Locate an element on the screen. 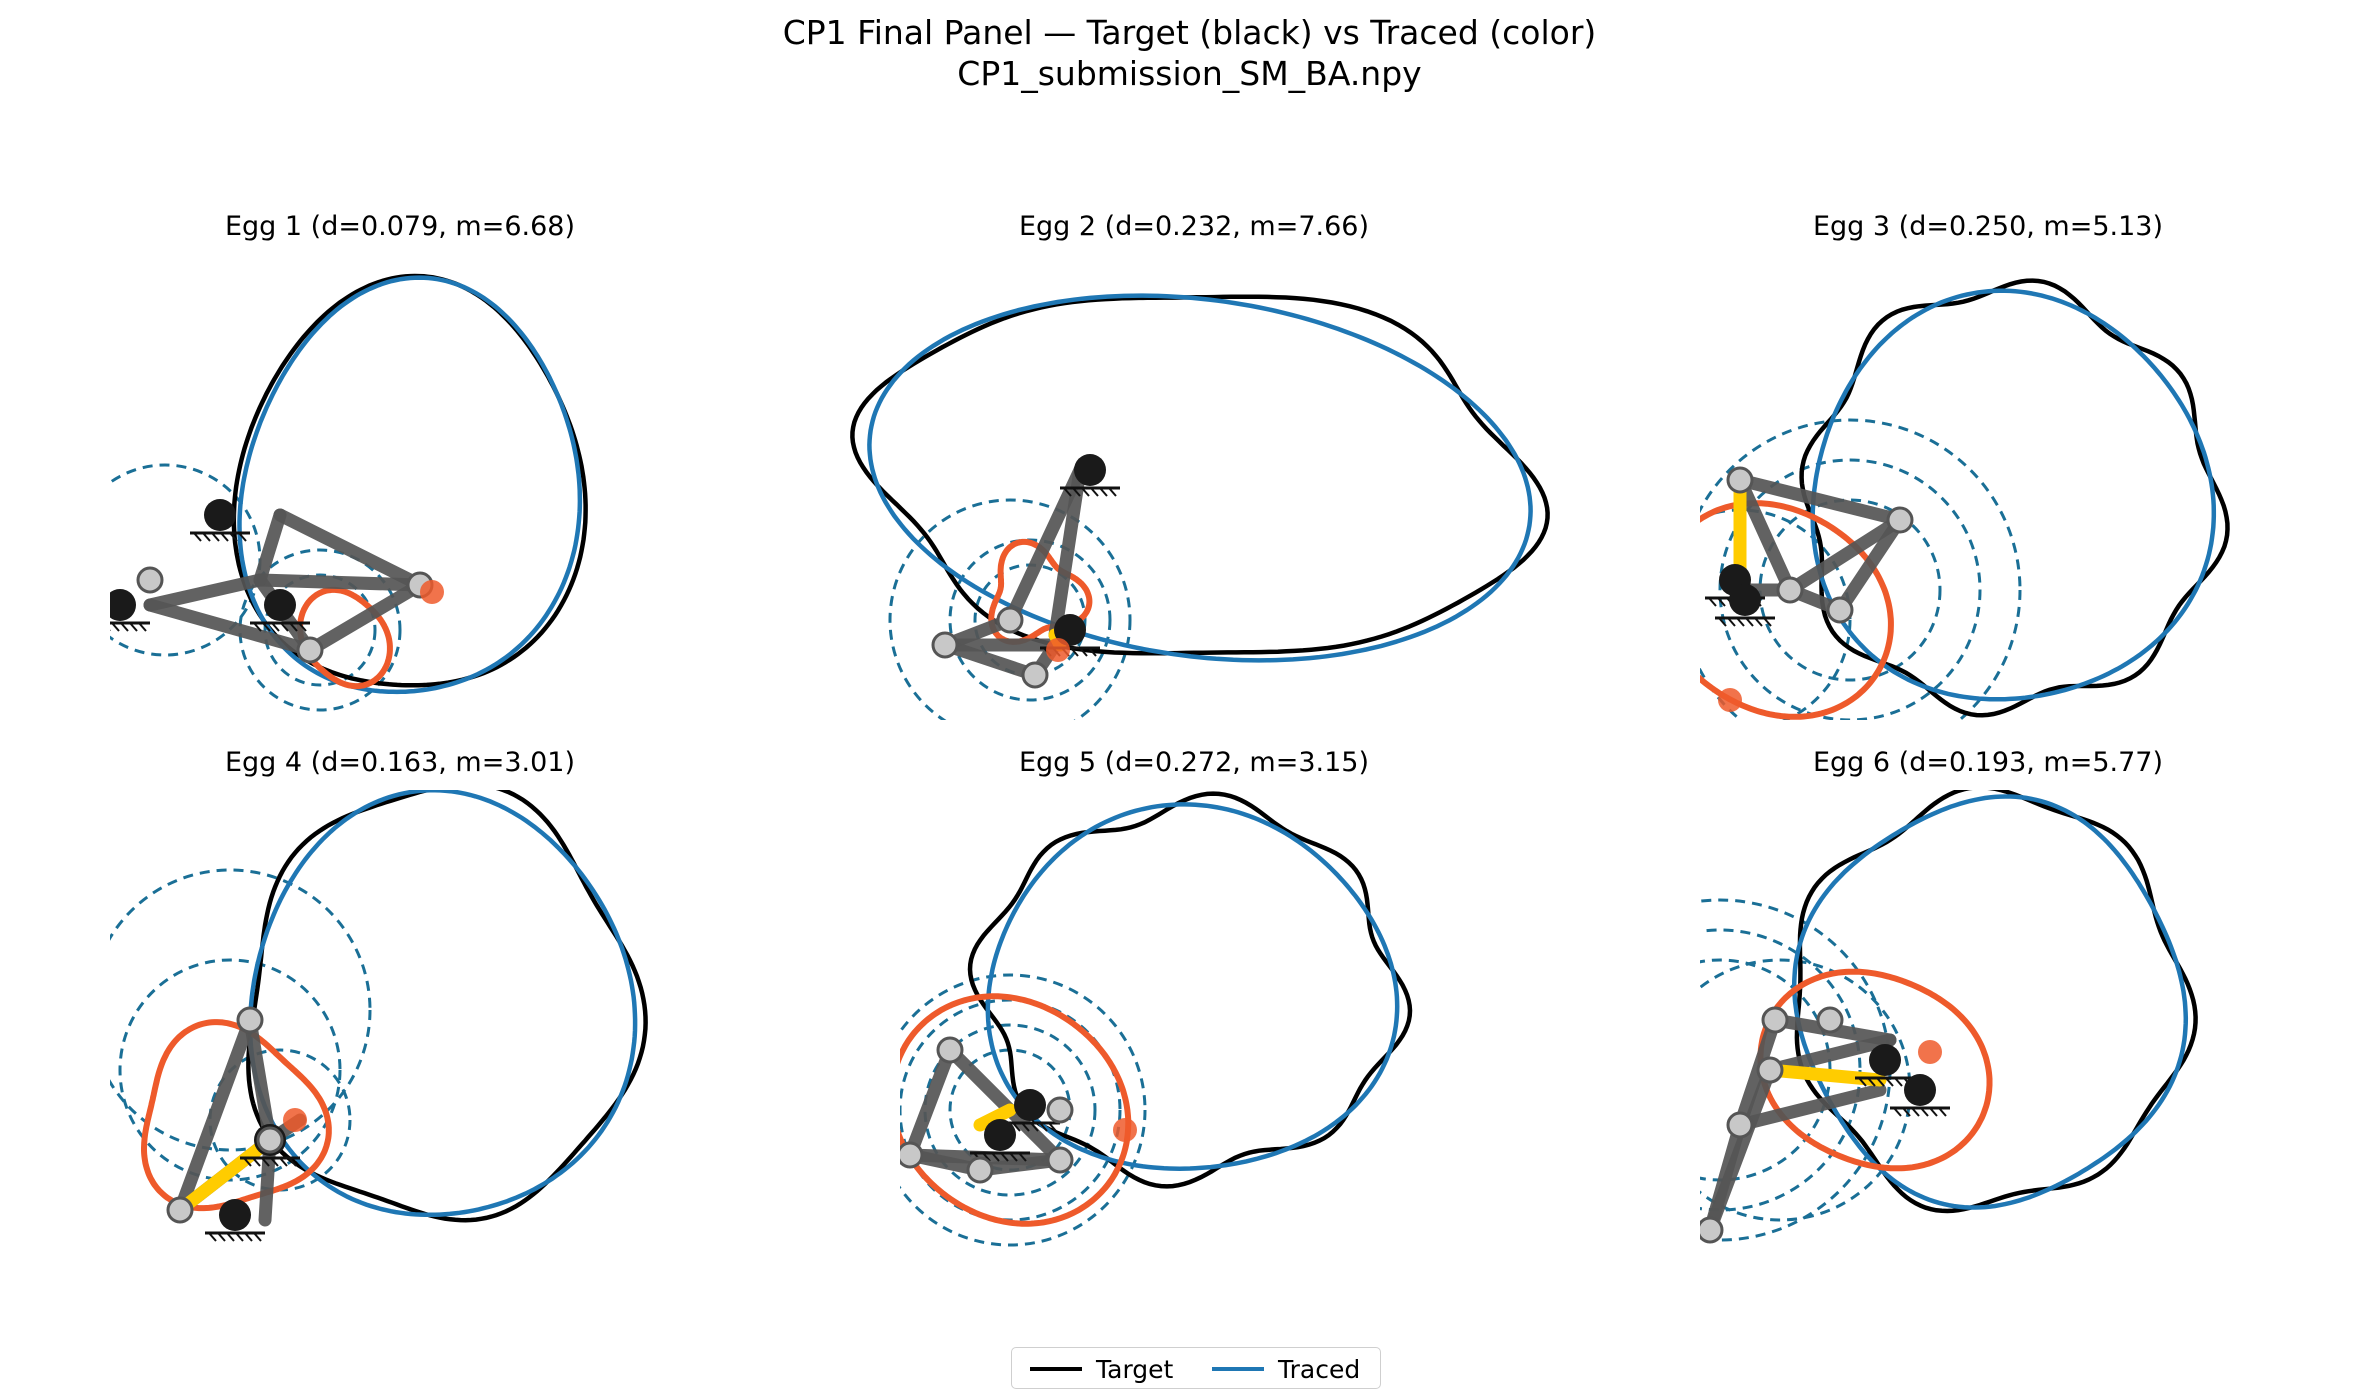 This screenshot has height=1399, width=2379. panel-title-egg-6: Egg 6 (d=0.193, m=5.77) is located at coordinates (1987, 762).